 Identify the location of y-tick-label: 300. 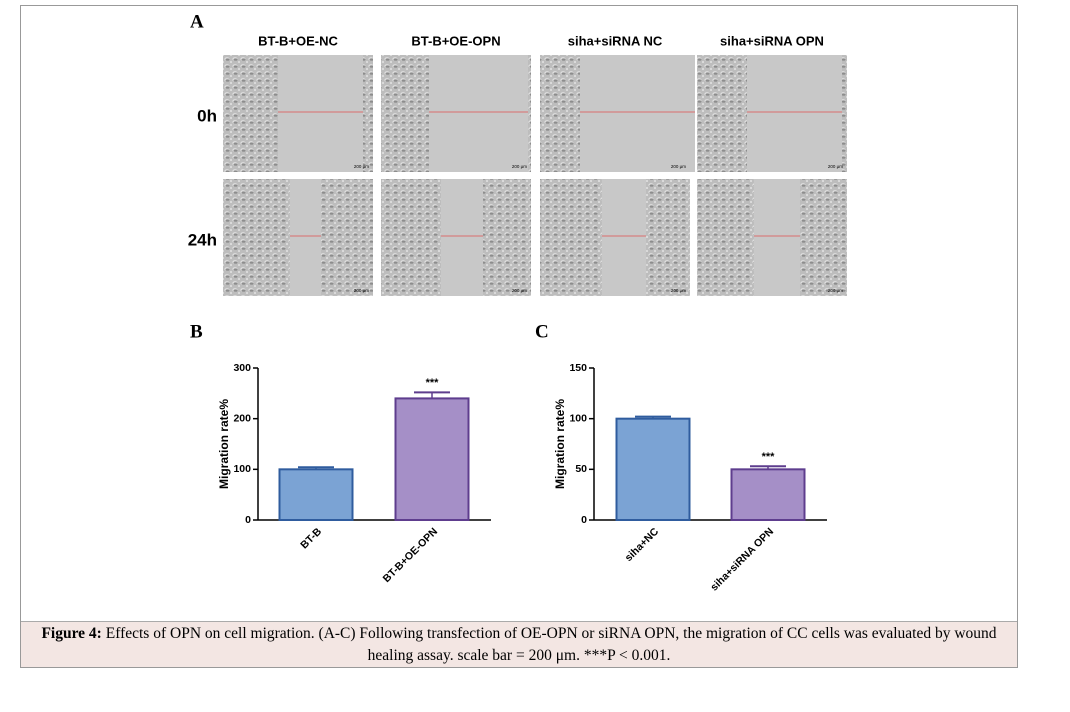
(242, 368).